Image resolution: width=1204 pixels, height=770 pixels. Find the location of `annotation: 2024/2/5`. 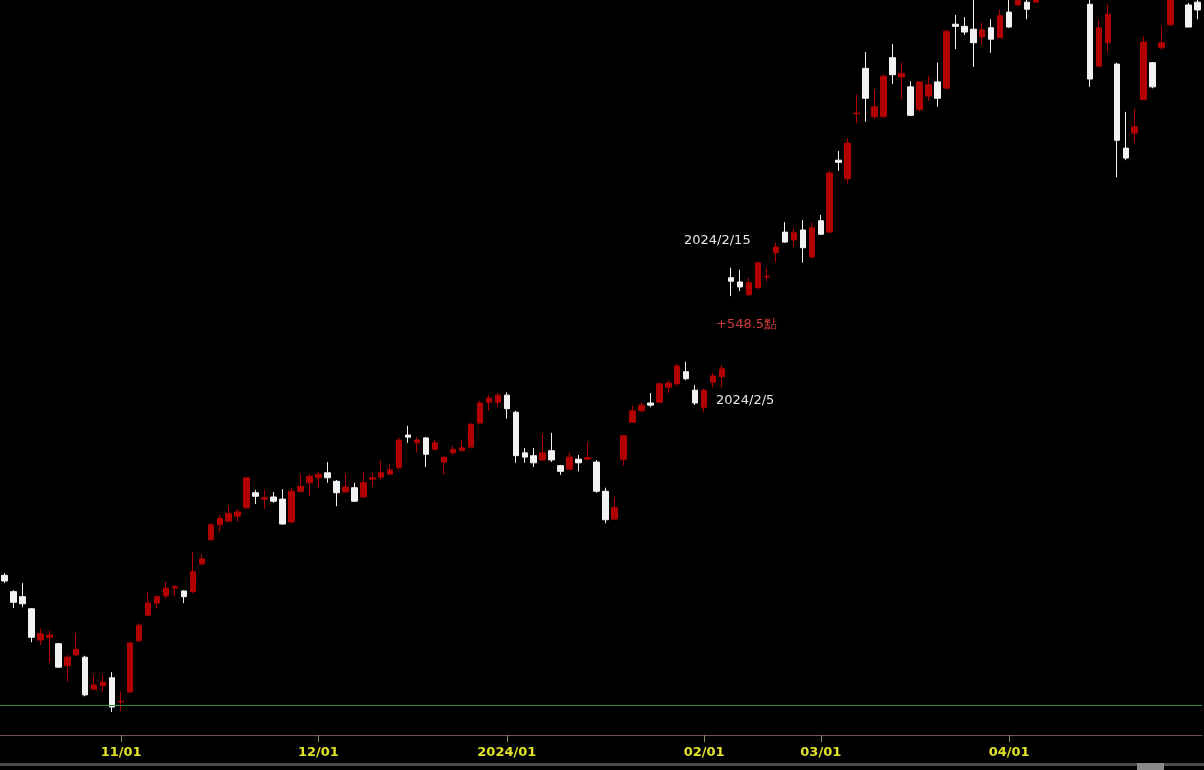

annotation: 2024/2/5 is located at coordinates (745, 399).